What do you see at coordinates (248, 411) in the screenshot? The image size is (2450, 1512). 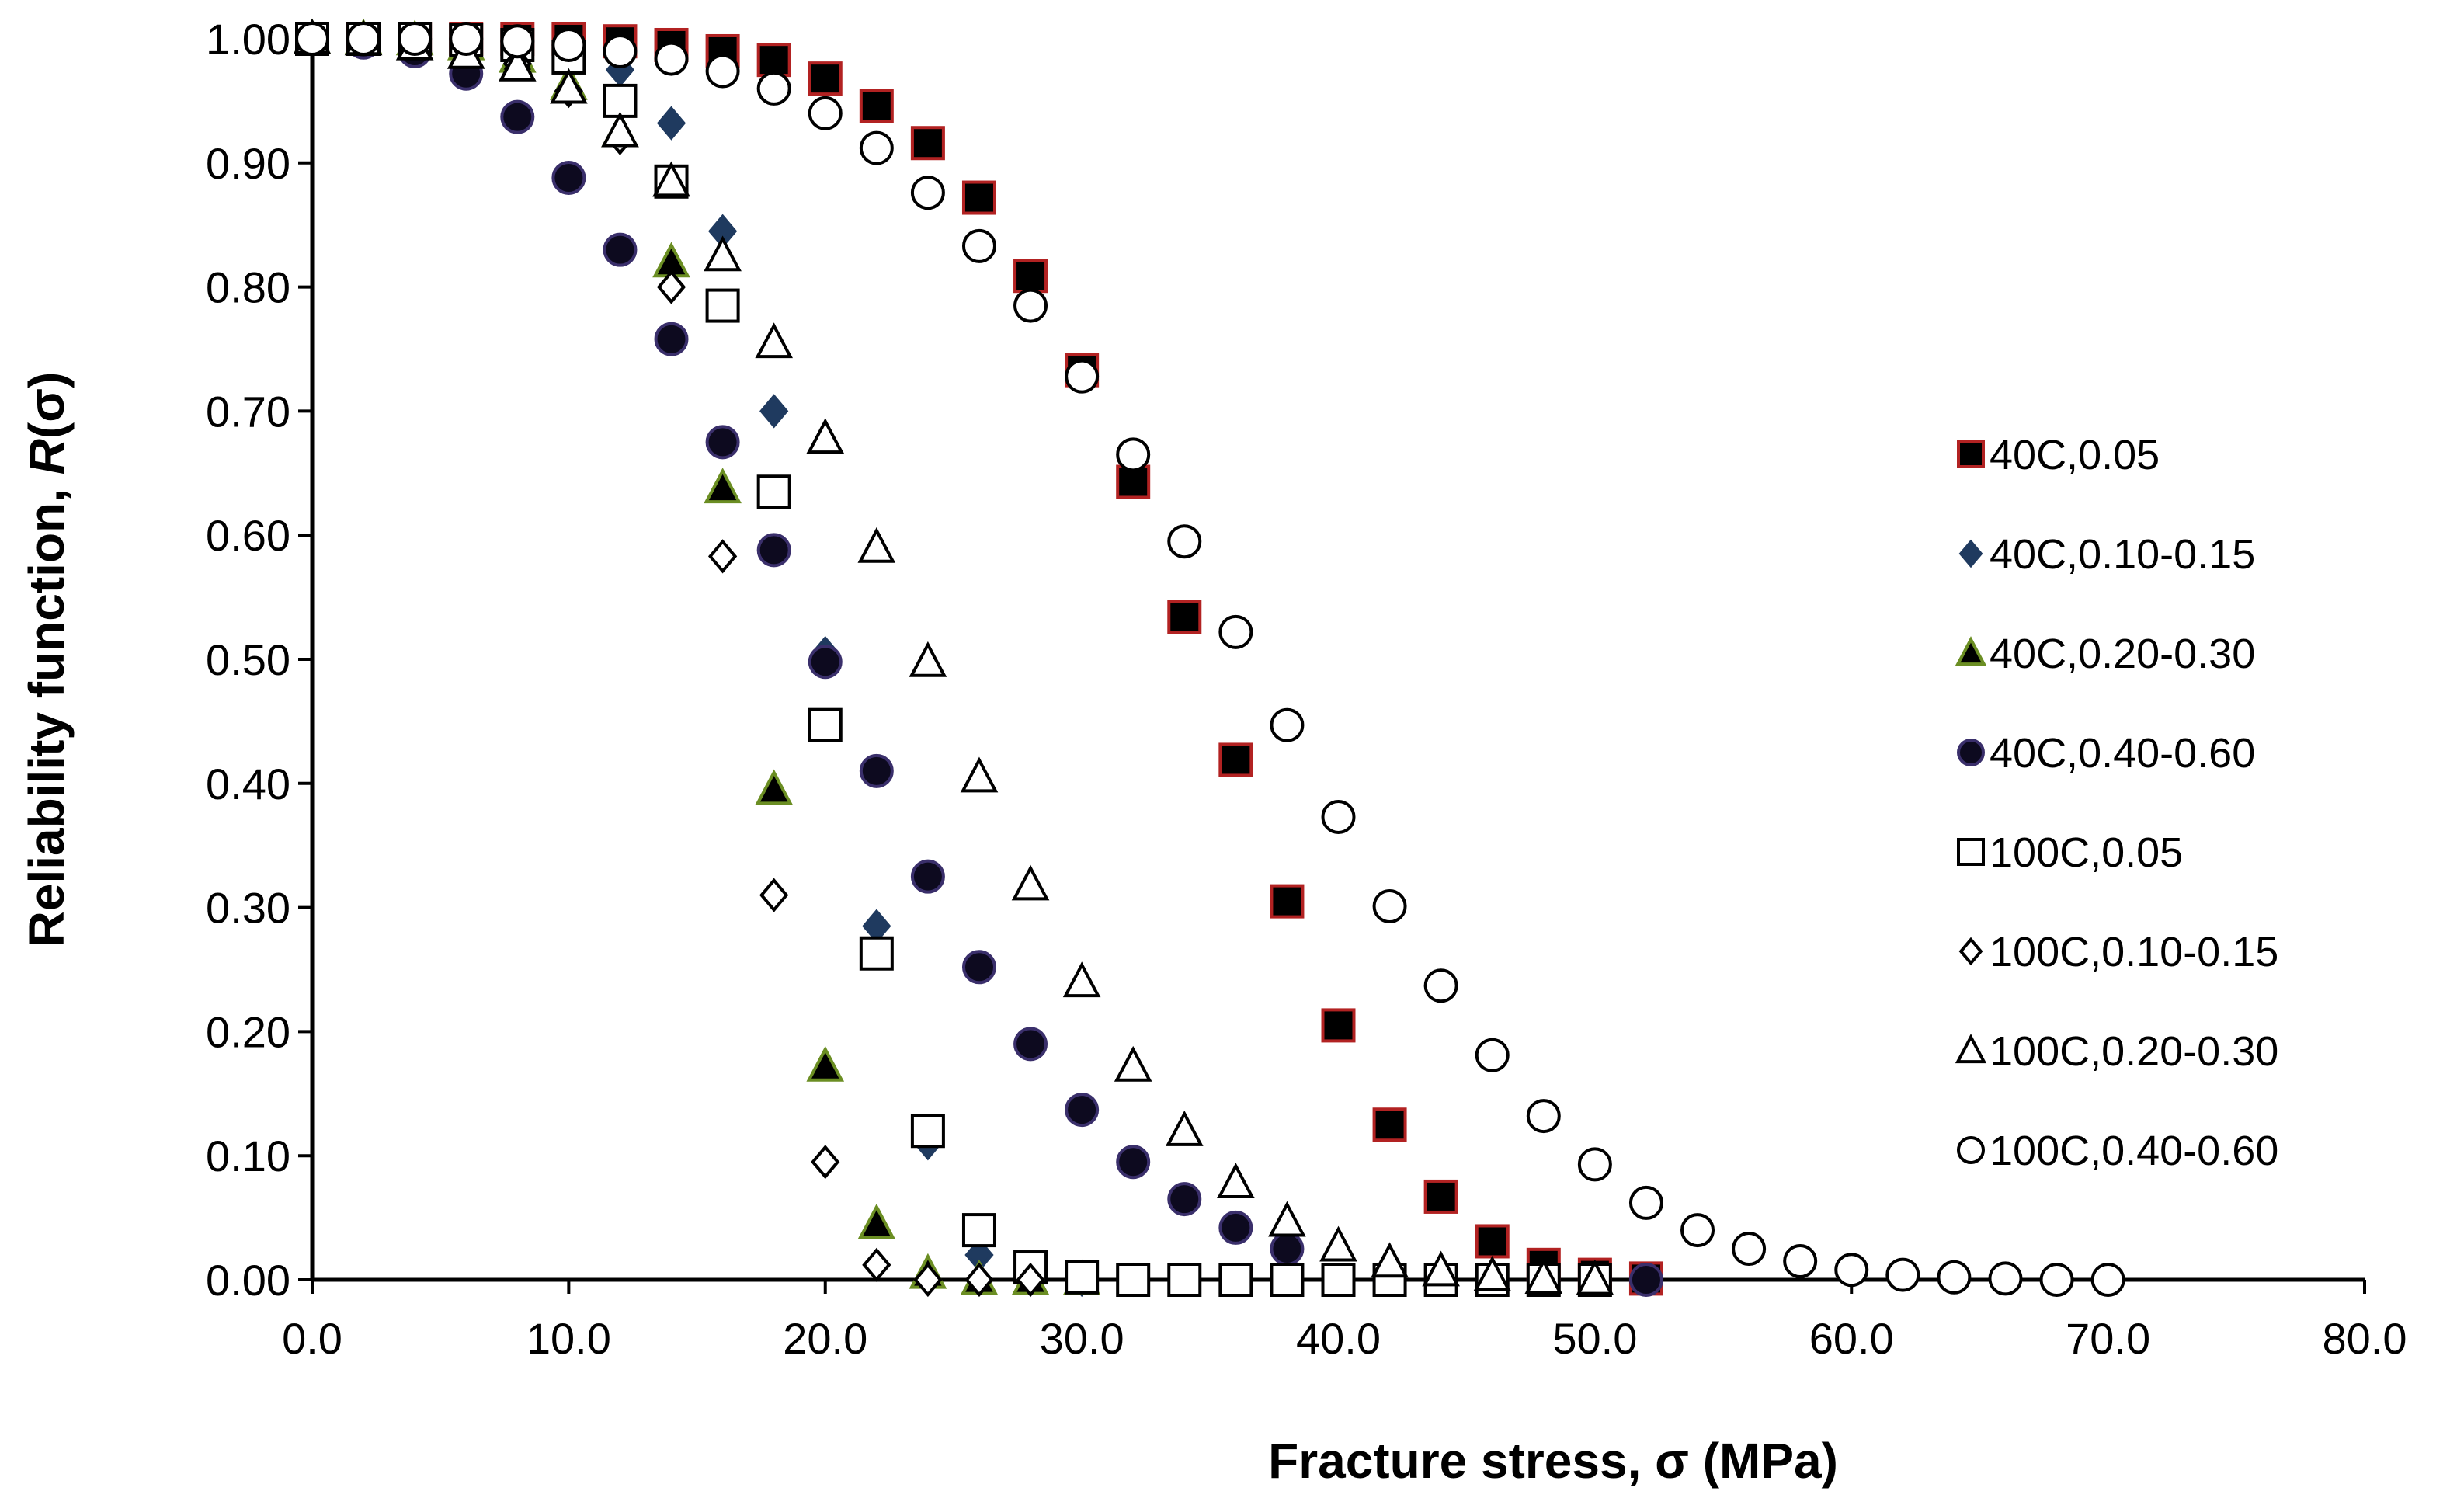 I see `y-tick-label: 0.70` at bounding box center [248, 411].